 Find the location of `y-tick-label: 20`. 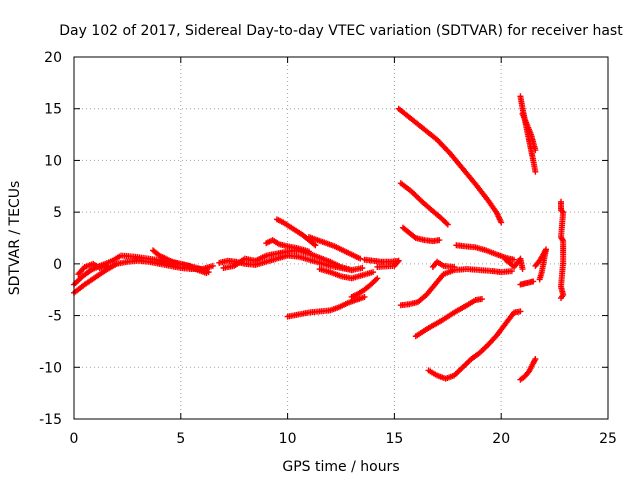

y-tick-label: 20 is located at coordinates (53, 58).